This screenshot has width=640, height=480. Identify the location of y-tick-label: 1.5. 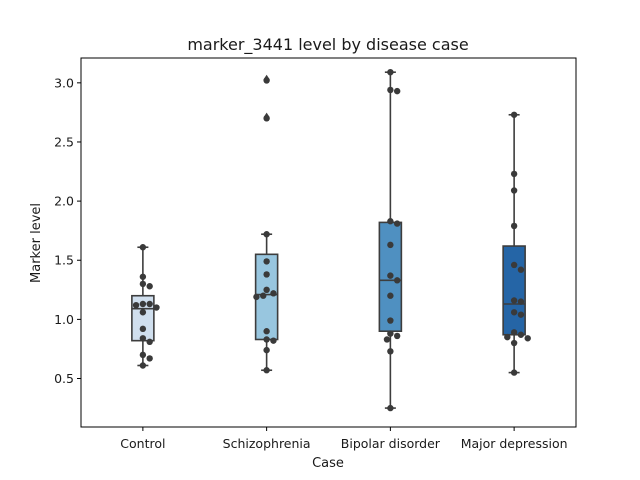
(64, 260).